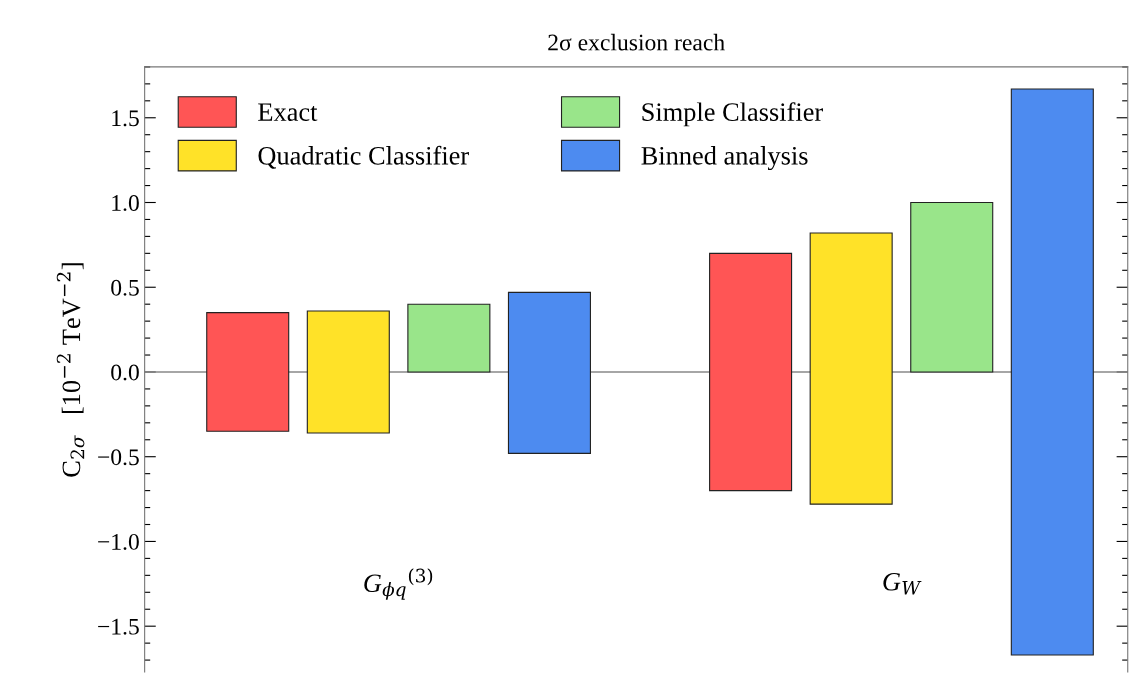 This screenshot has height=676, width=1130. I want to click on y-tick-label: 1.0, so click(125, 203).